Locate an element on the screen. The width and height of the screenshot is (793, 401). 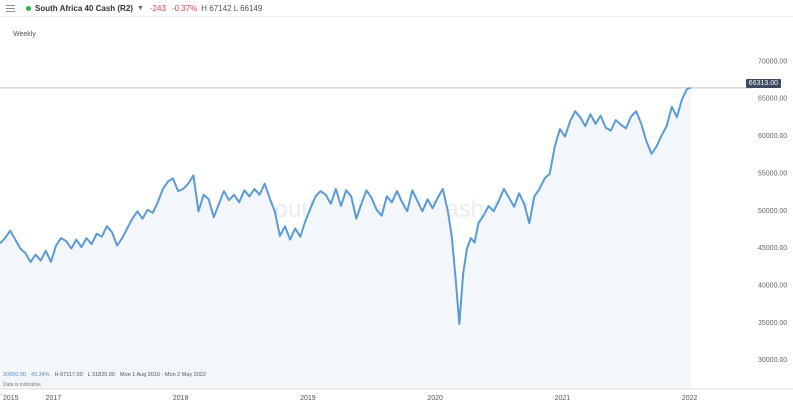
footer-change: 20050.00 is located at coordinates (14, 375).